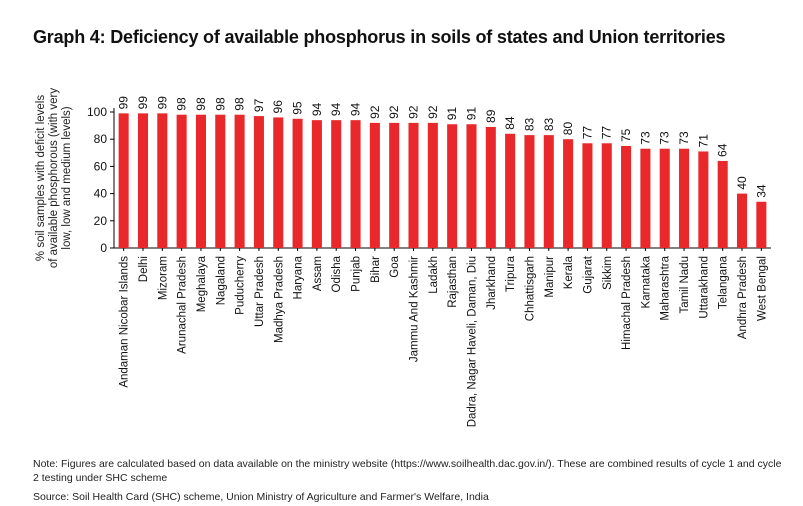 This screenshot has width=803, height=506. Describe the element at coordinates (511, 273) in the screenshot. I see `x-tick-label: Tripura` at that location.